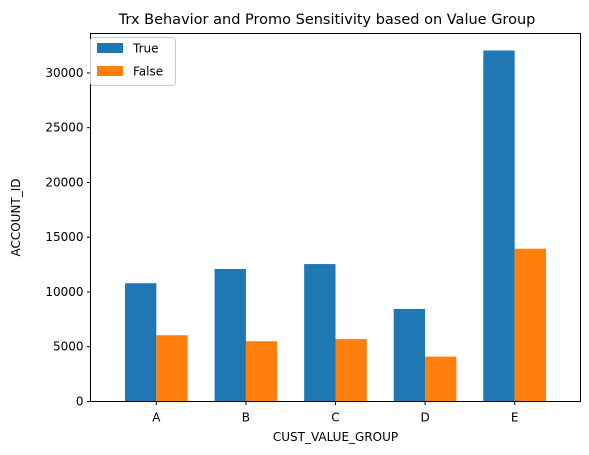  What do you see at coordinates (230, 335) in the screenshot?
I see `bar-true-b` at bounding box center [230, 335].